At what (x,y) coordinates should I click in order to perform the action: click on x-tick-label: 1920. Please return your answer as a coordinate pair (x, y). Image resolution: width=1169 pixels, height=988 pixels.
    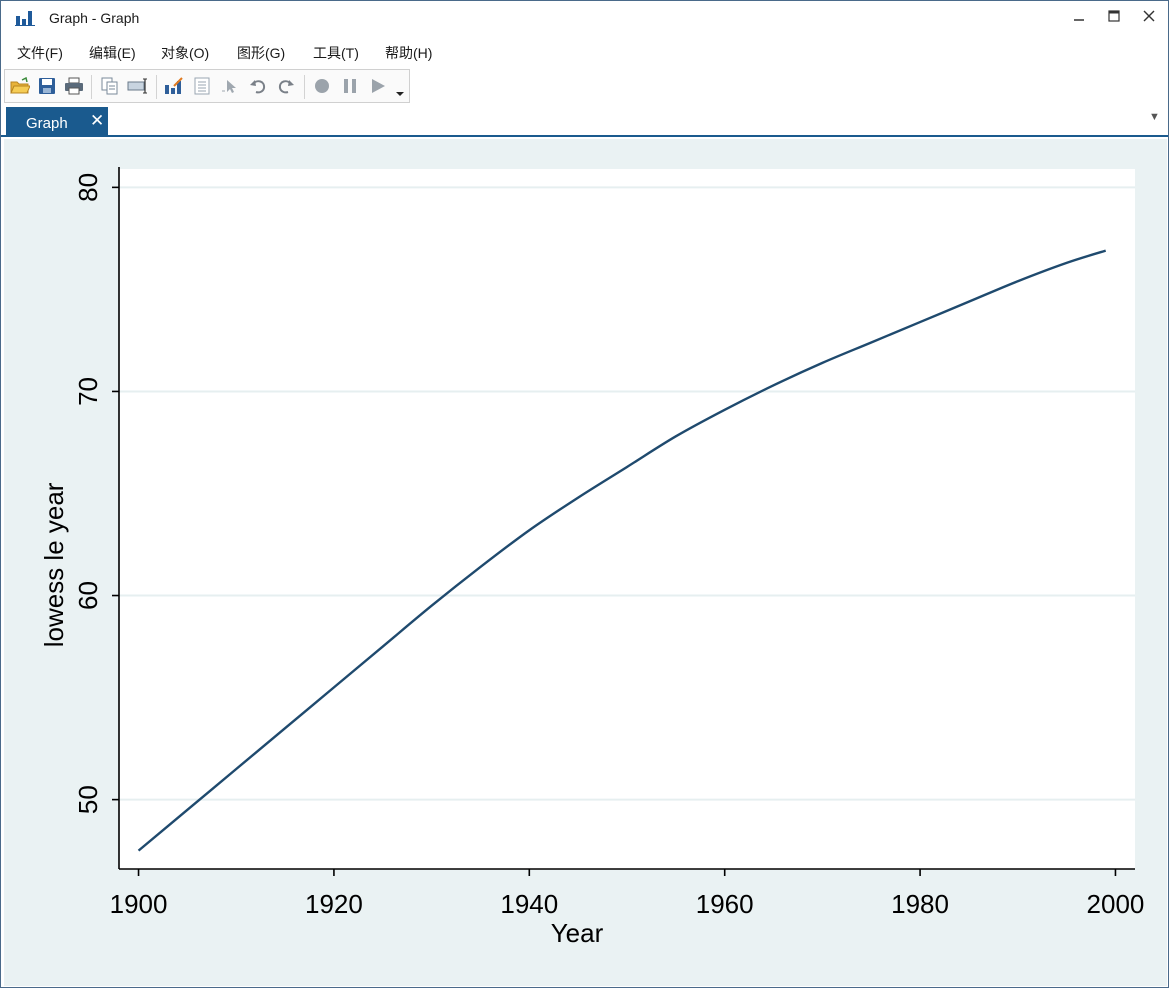
    Looking at the image, I should click on (334, 904).